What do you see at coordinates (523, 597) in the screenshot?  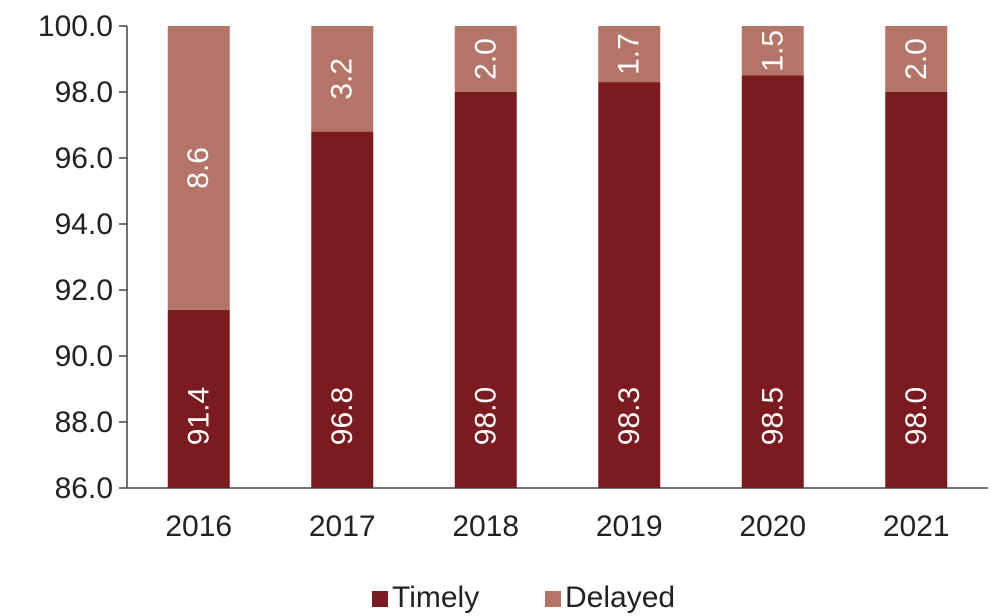 I see `legend: Timely Delayed` at bounding box center [523, 597].